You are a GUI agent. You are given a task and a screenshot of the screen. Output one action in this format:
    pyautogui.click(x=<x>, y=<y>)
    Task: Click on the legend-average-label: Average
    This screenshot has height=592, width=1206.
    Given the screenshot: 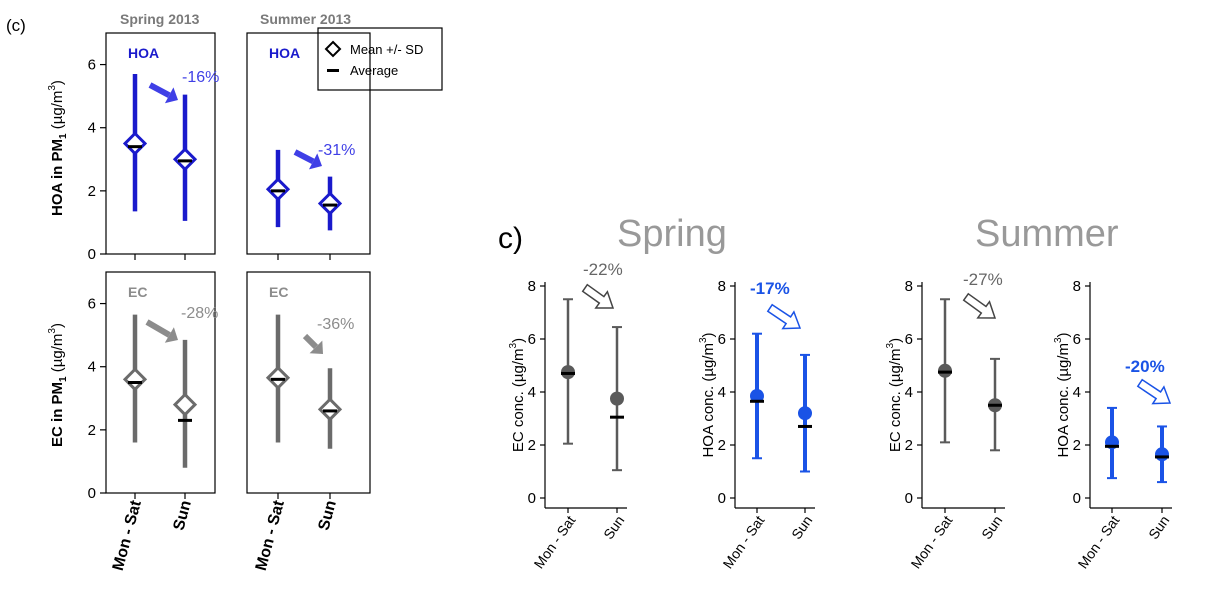 What is the action you would take?
    pyautogui.click(x=374, y=70)
    